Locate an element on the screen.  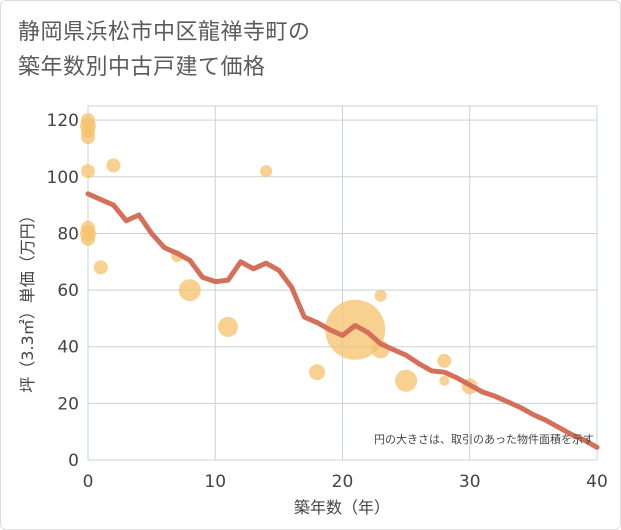
y-axis-title: 坪（3.3㎡）単価（万円） is located at coordinates (27, 299).